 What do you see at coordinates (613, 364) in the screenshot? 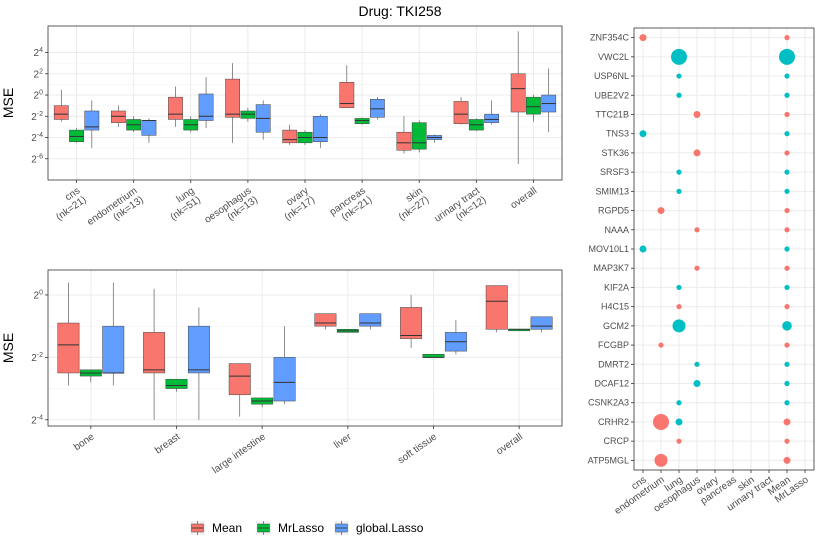
I see `y-tick-label: DMRT2` at bounding box center [613, 364].